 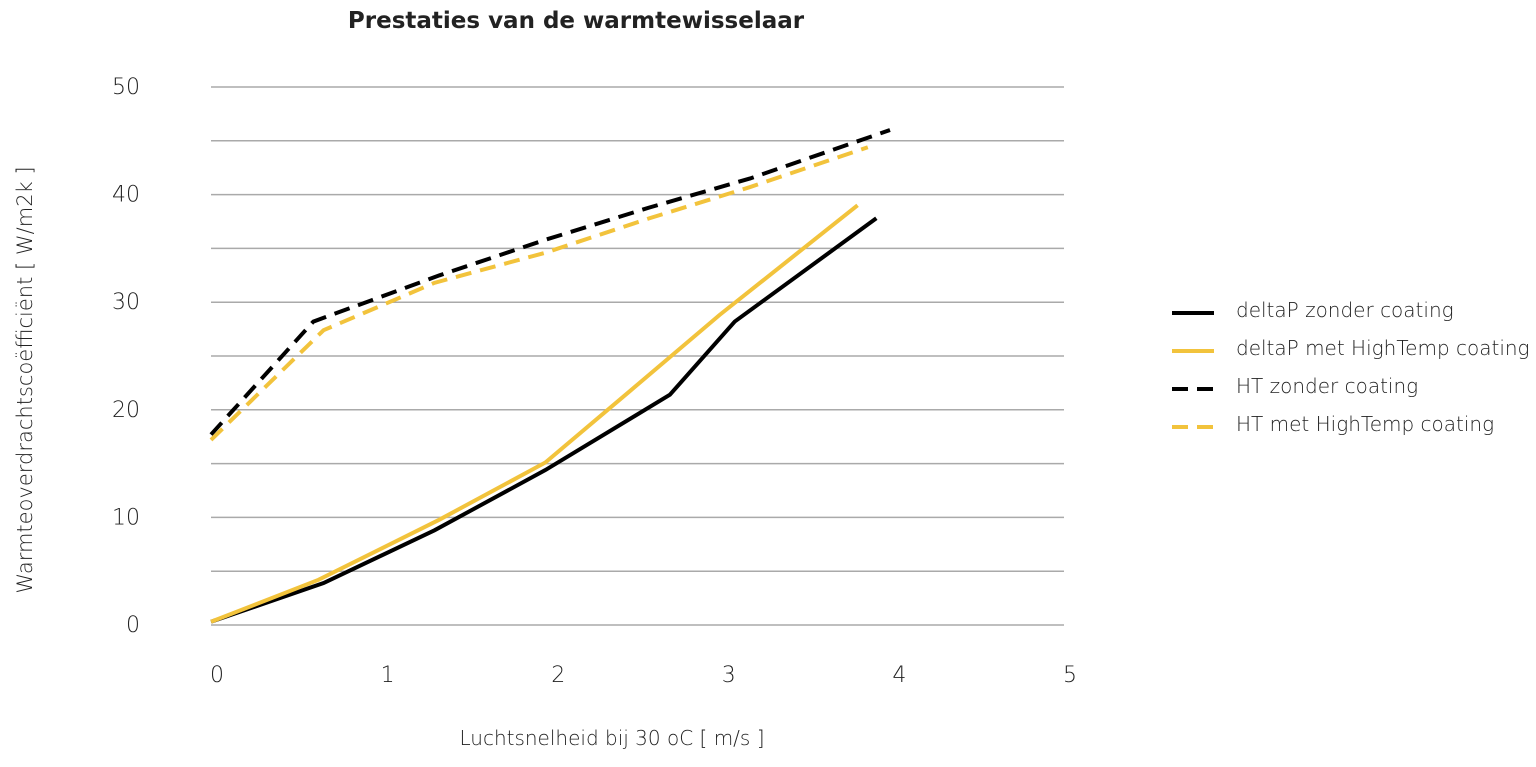 What do you see at coordinates (729, 675) in the screenshot?
I see `x-tick-label: 3` at bounding box center [729, 675].